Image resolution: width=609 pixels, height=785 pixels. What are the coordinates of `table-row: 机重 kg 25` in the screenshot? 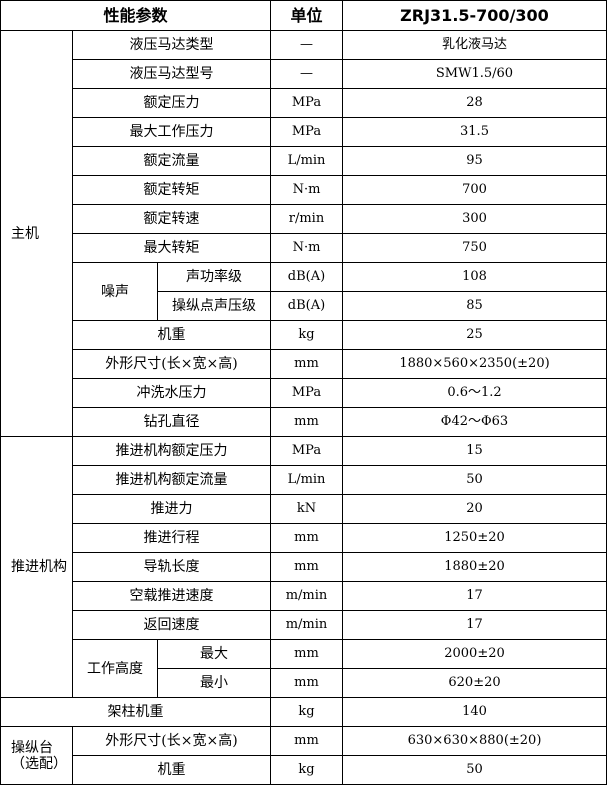 It's located at (304, 335).